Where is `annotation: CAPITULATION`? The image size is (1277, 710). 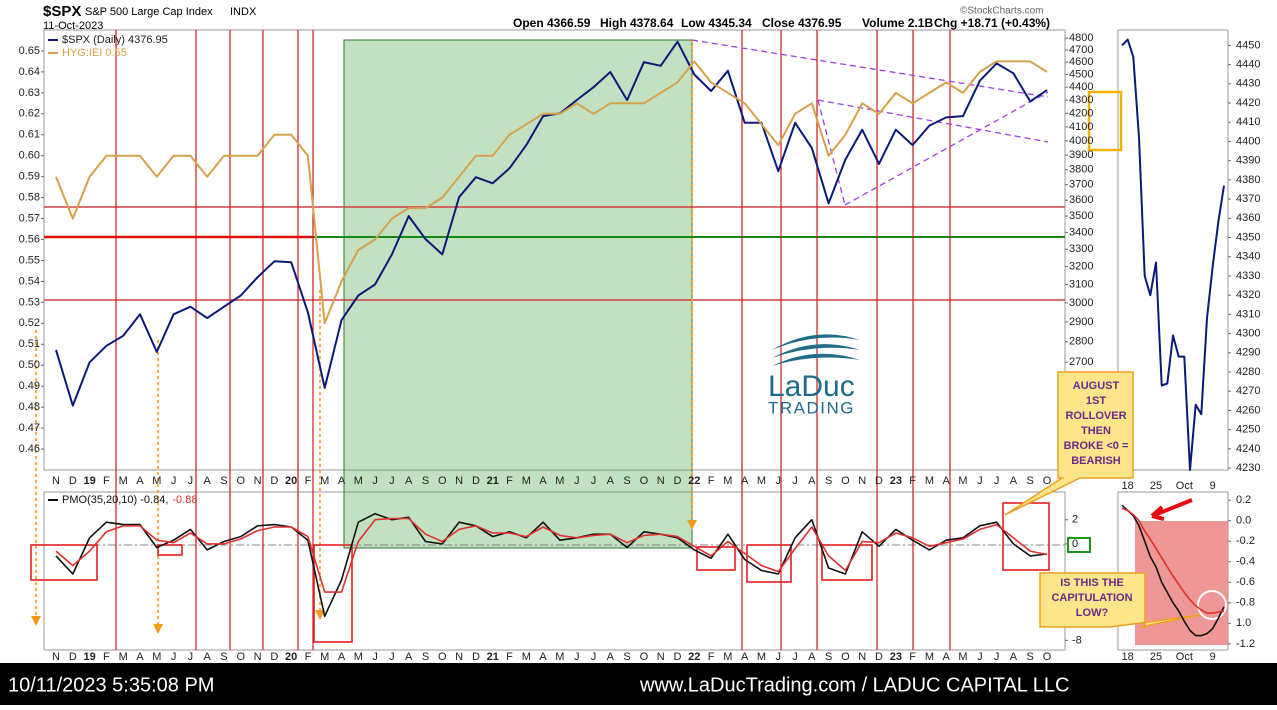 annotation: CAPITULATION is located at coordinates (1091, 598).